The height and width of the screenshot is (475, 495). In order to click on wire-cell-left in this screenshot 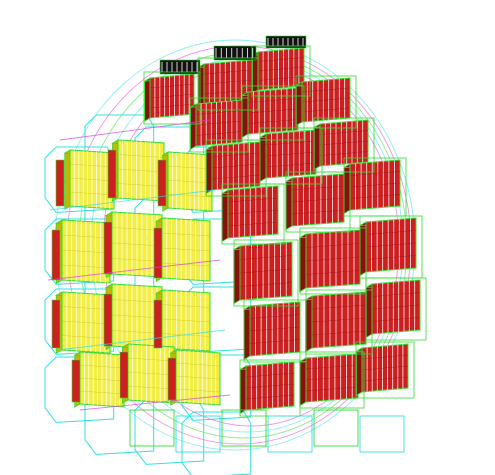, I will do `click(216, 443)`.